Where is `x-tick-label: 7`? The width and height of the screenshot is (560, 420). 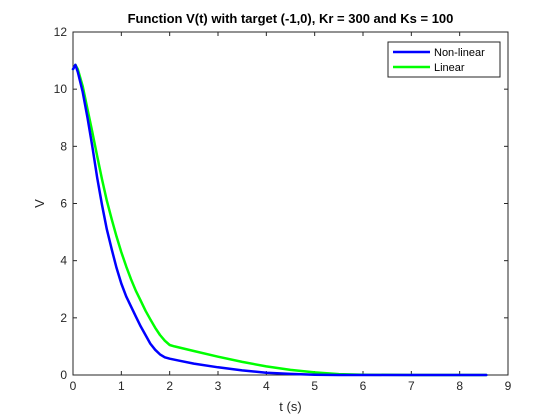
x-tick-label: 7 is located at coordinates (411, 386).